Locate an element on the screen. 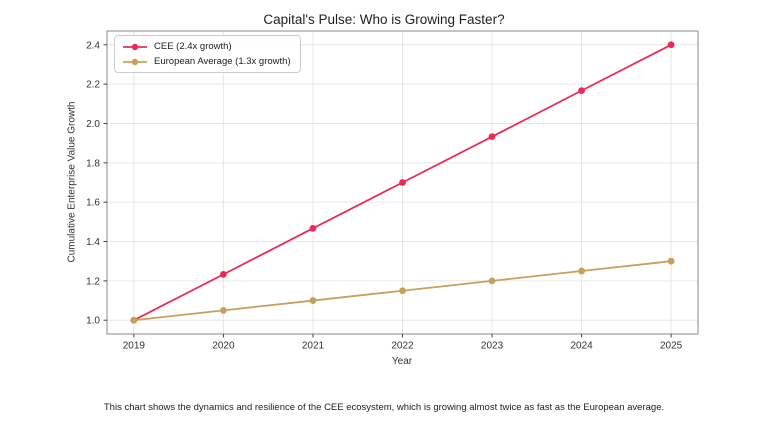 The height and width of the screenshot is (432, 768). legend-item: European Average (1.3x growth) is located at coordinates (206, 61).